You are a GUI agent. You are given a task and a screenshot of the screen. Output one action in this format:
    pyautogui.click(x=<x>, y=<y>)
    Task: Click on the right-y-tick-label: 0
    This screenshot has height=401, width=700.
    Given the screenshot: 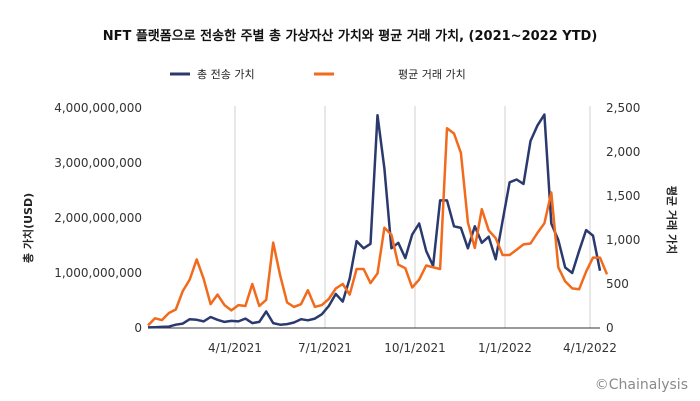 What is the action you would take?
    pyautogui.click(x=610, y=328)
    